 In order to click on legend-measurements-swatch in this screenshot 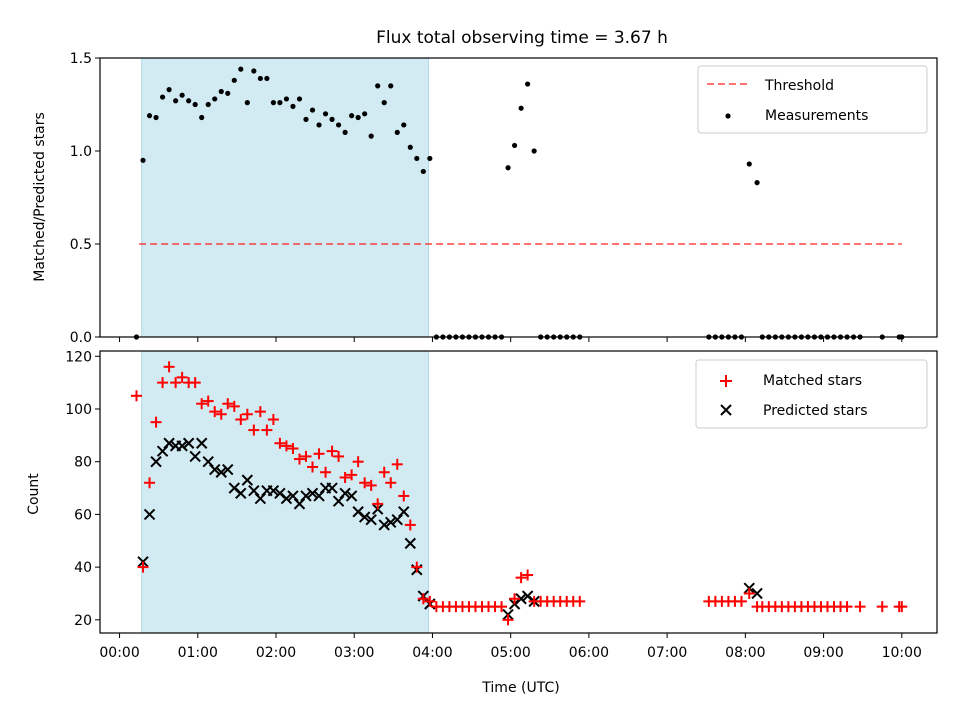, I will do `click(728, 116)`.